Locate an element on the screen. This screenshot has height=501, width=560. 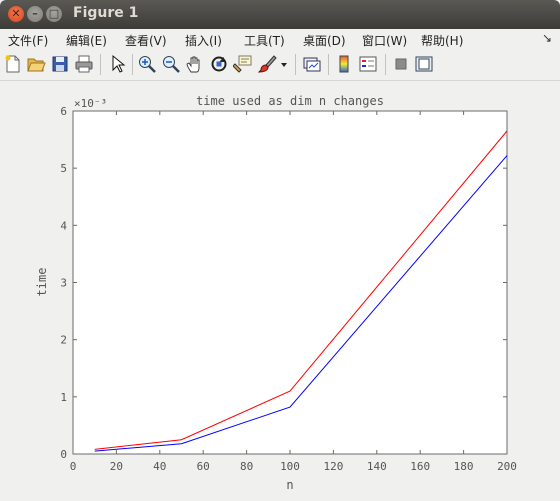
hide-plot-tools-icon is located at coordinates (401, 64).